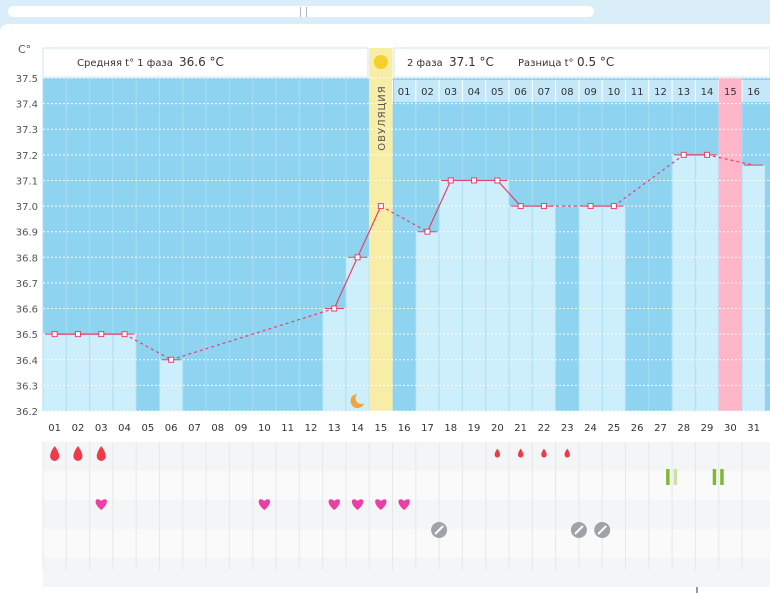 The image size is (770, 593). I want to click on x-tick-label: 26, so click(637, 428).